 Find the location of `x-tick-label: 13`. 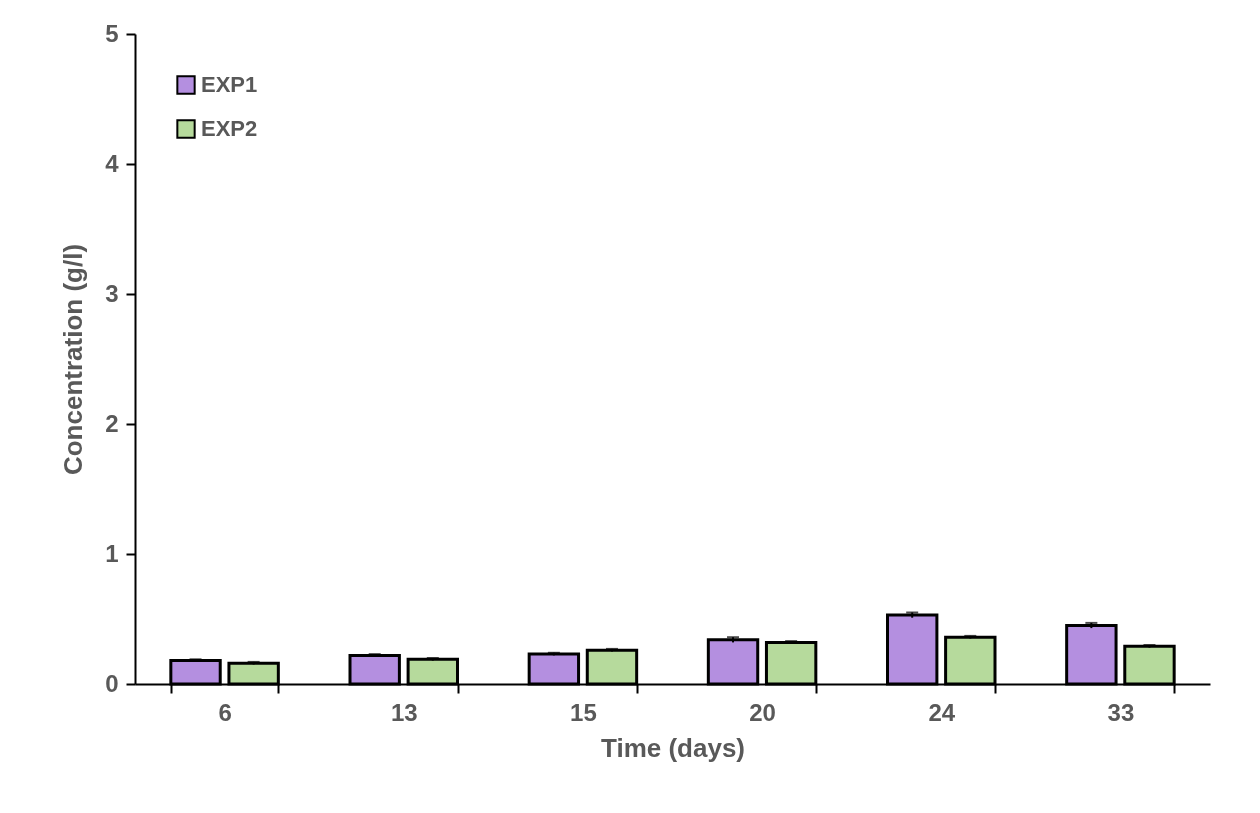

x-tick-label: 13 is located at coordinates (404, 712).